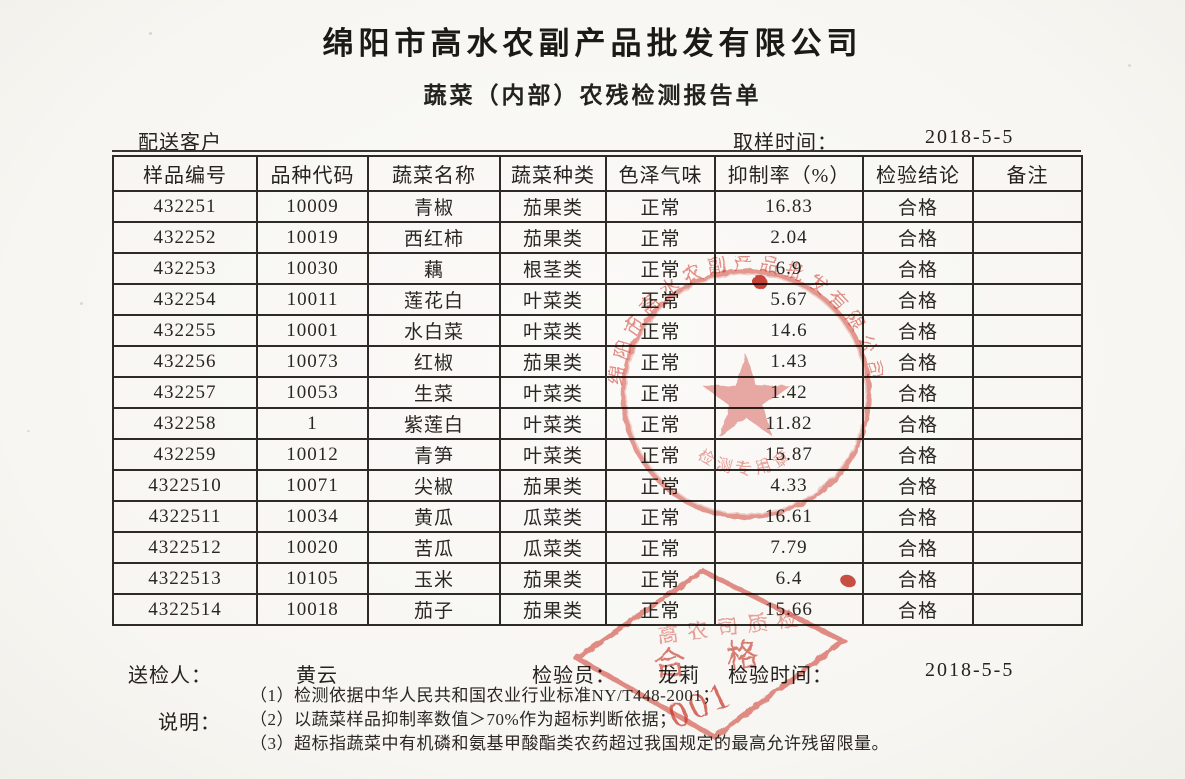  I want to click on table-cell: 432256, so click(185, 361).